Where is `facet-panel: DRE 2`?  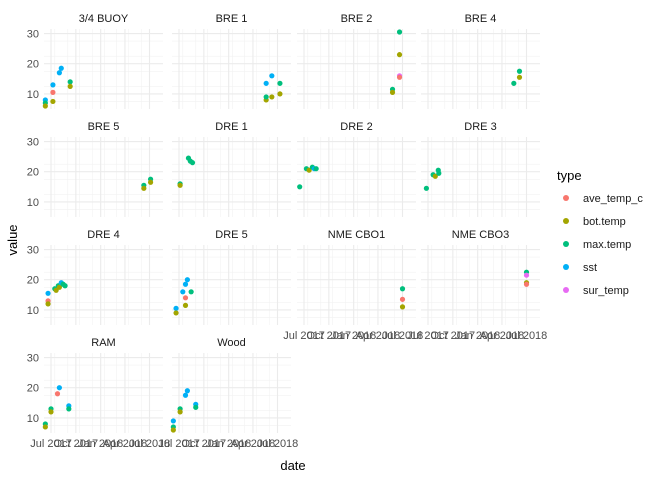 facet-panel: DRE 2 is located at coordinates (356, 169).